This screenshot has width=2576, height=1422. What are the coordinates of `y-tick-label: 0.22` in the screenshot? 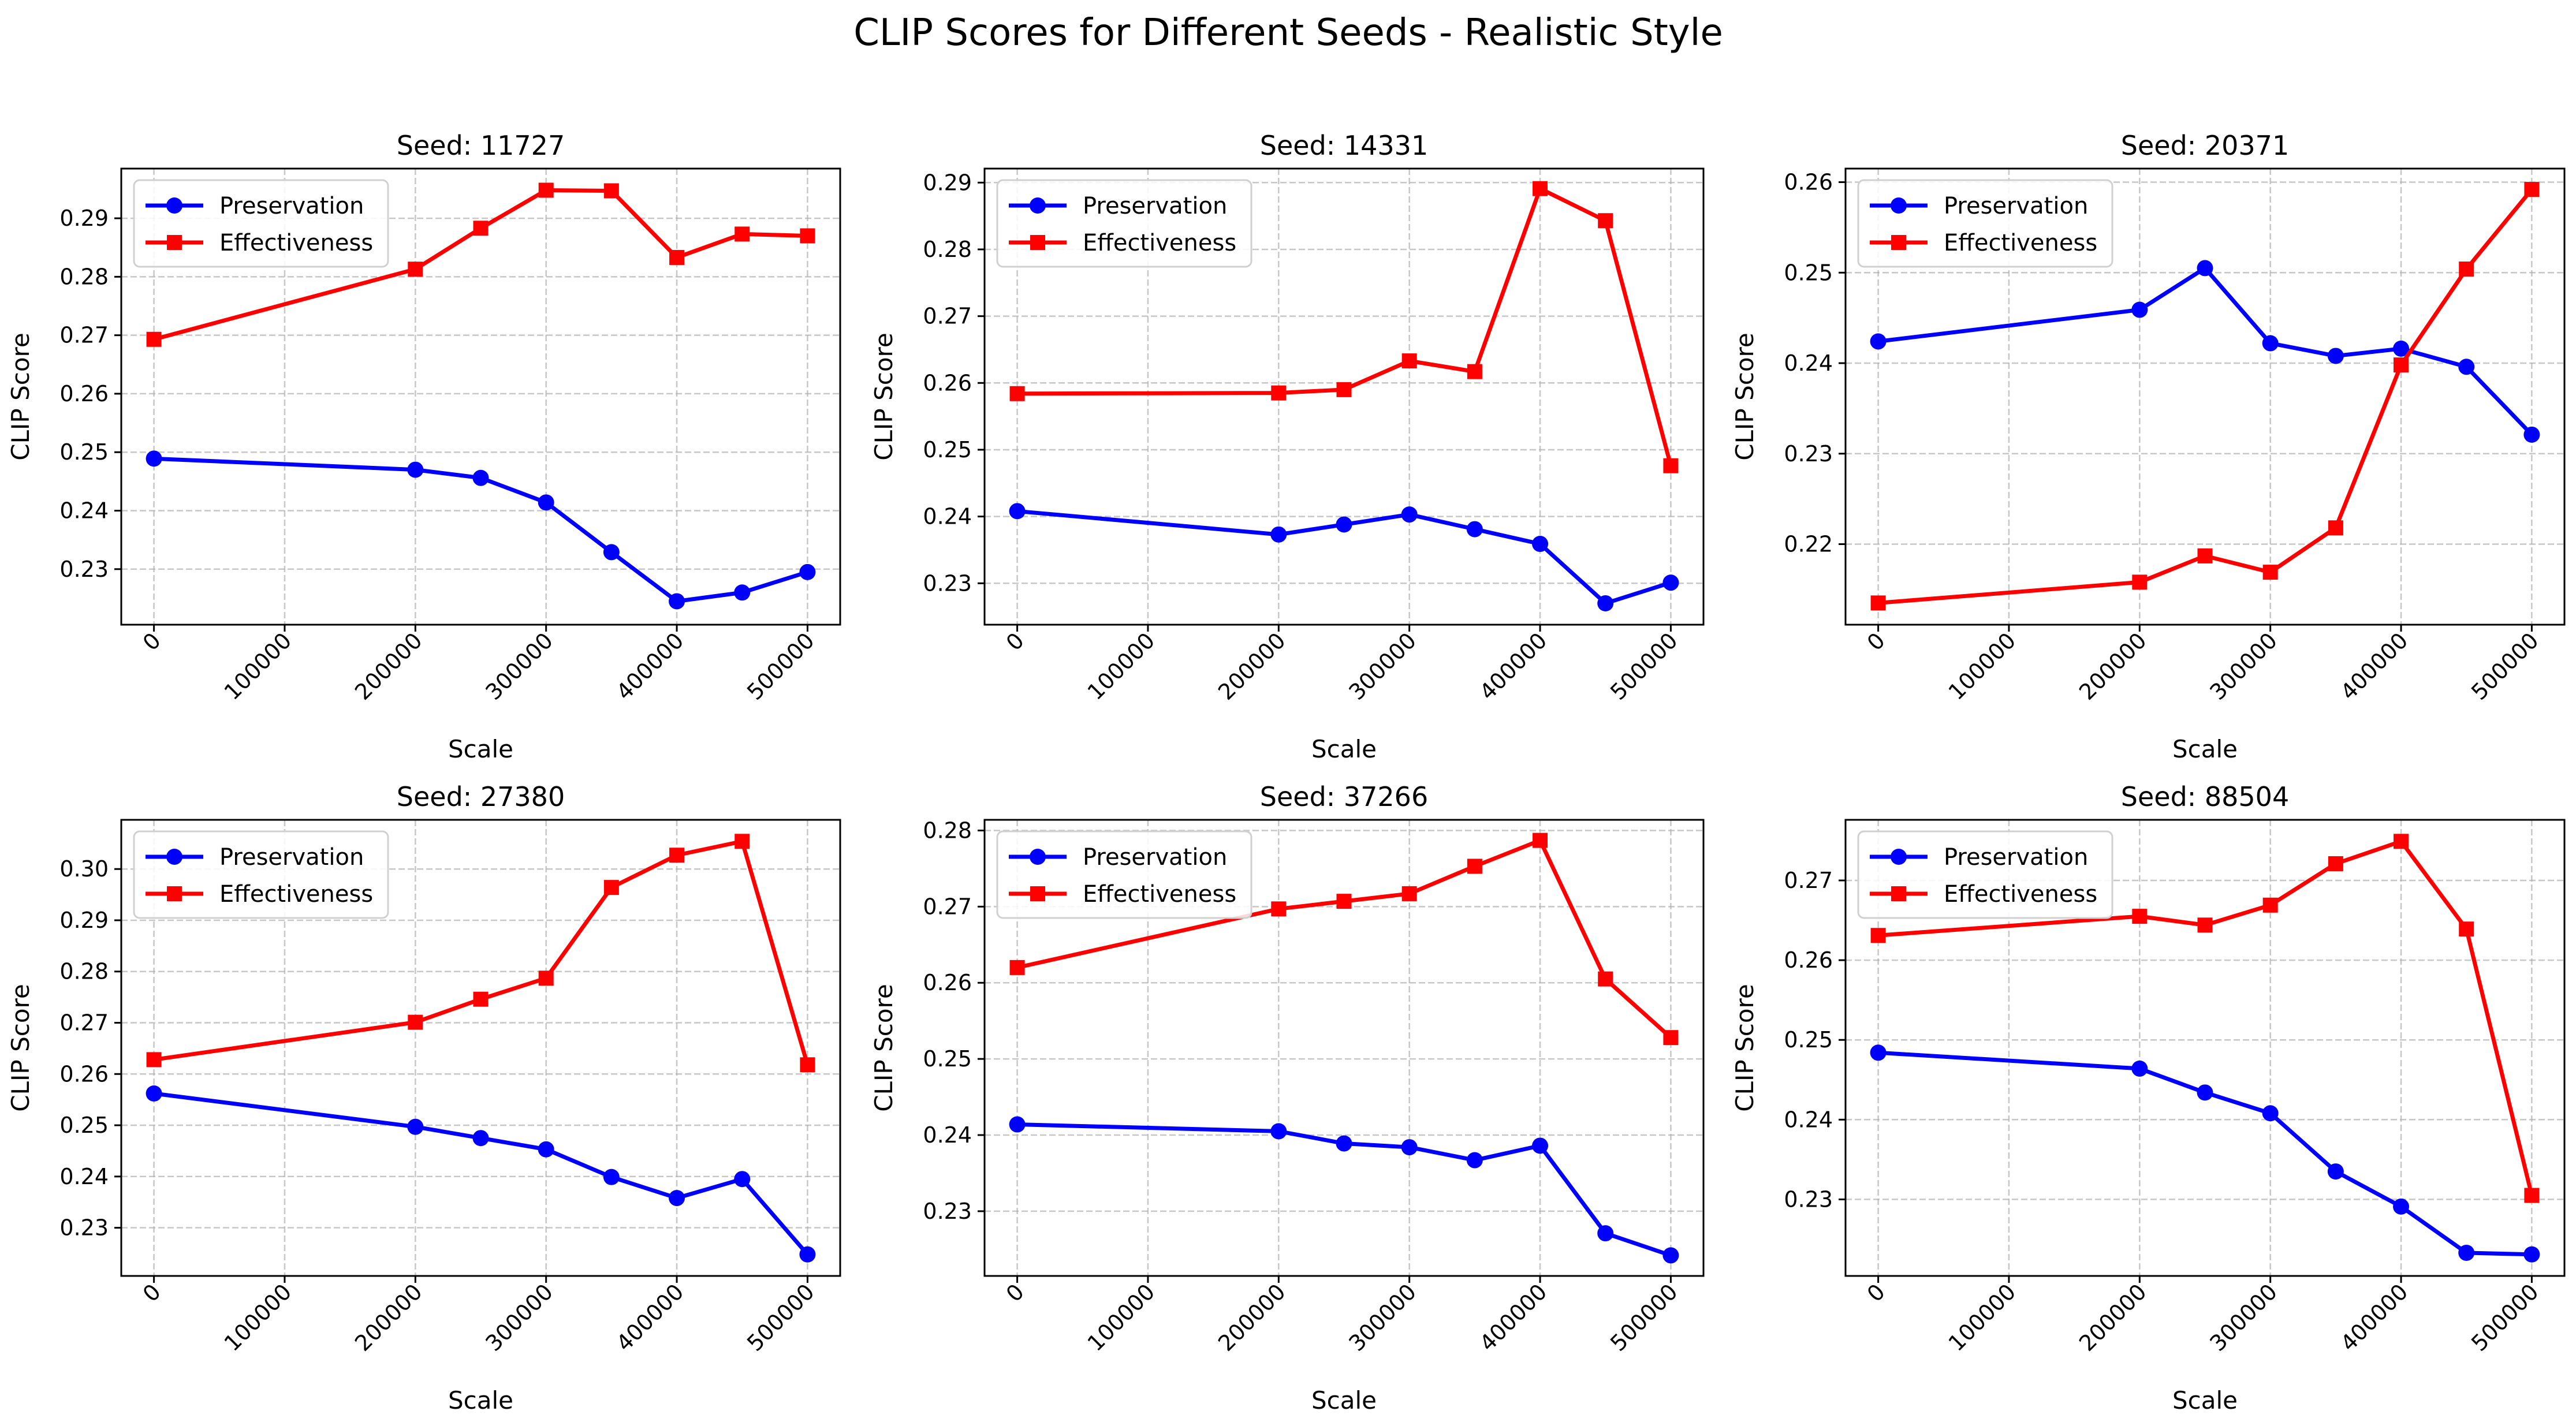 It's located at (1809, 544).